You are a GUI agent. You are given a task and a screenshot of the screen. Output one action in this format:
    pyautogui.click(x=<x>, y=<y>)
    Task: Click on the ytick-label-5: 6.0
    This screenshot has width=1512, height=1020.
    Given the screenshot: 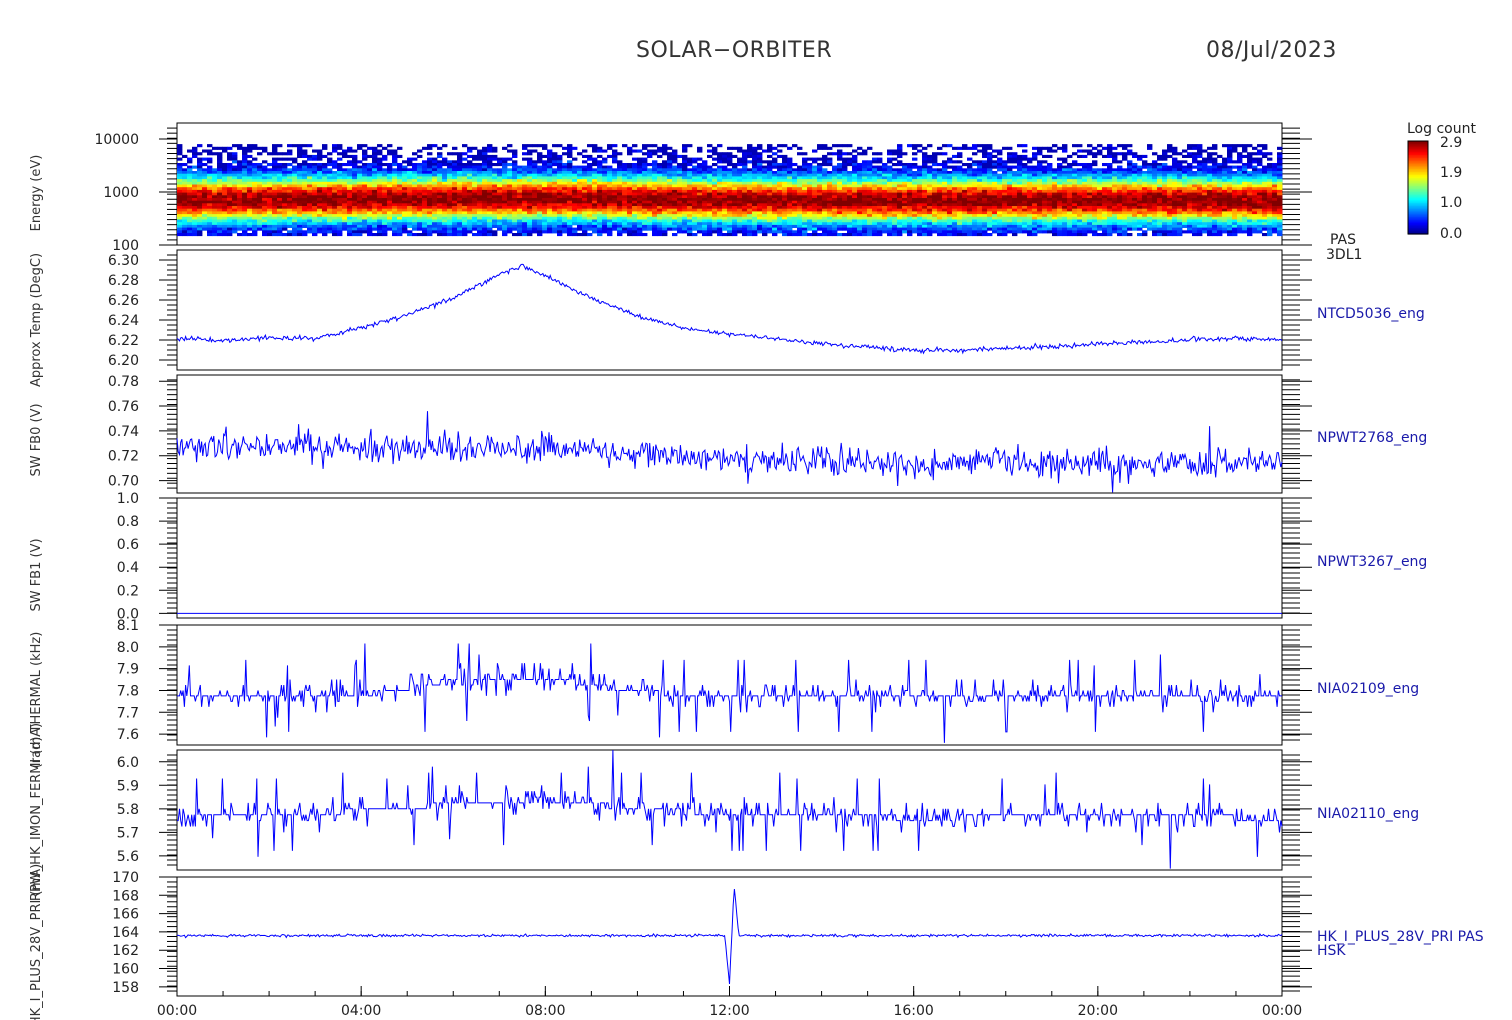 What is the action you would take?
    pyautogui.click(x=128, y=763)
    